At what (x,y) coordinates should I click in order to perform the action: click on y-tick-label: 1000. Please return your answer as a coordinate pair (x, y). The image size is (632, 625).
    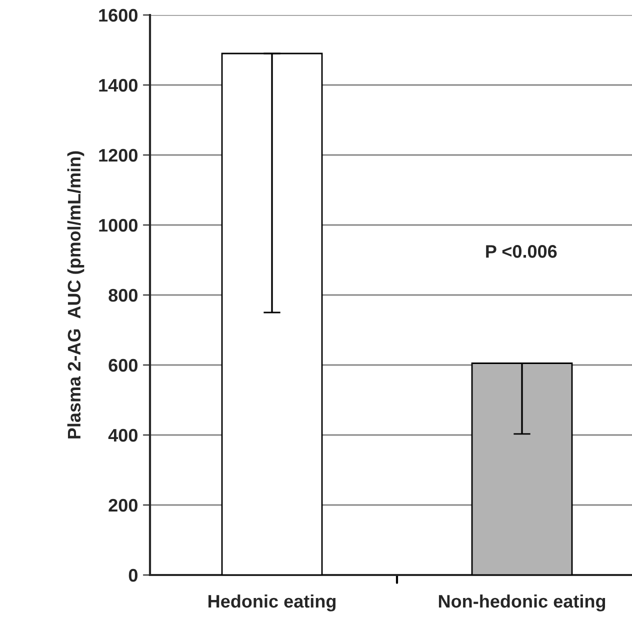
    Looking at the image, I should click on (118, 225).